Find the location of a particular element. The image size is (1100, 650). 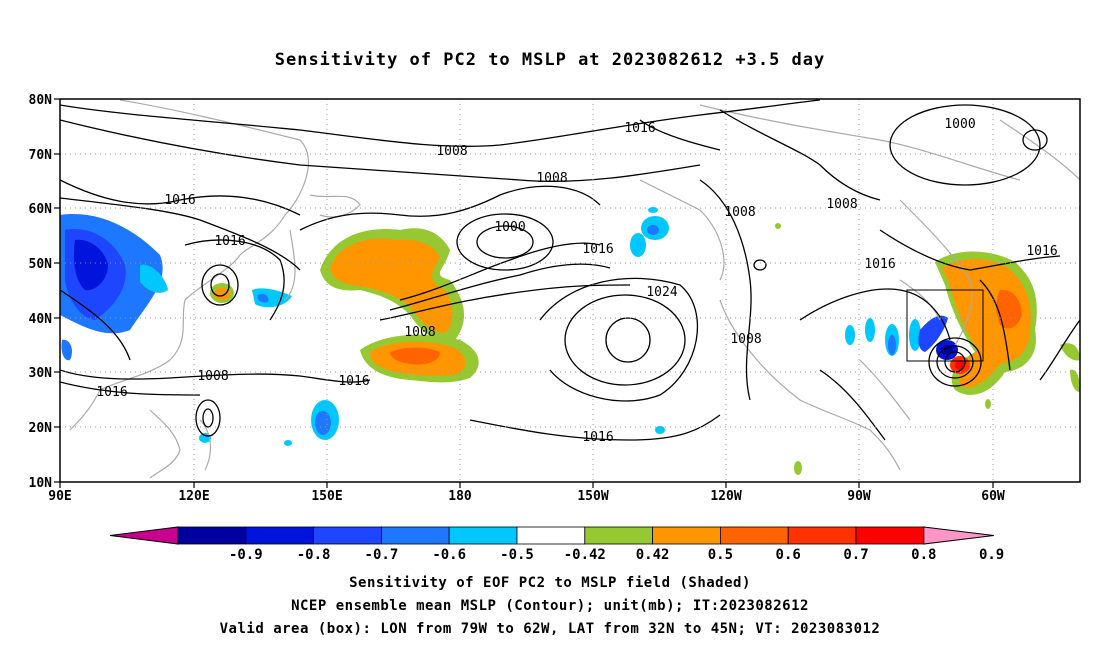

lat-label: 50N is located at coordinates (41, 264).